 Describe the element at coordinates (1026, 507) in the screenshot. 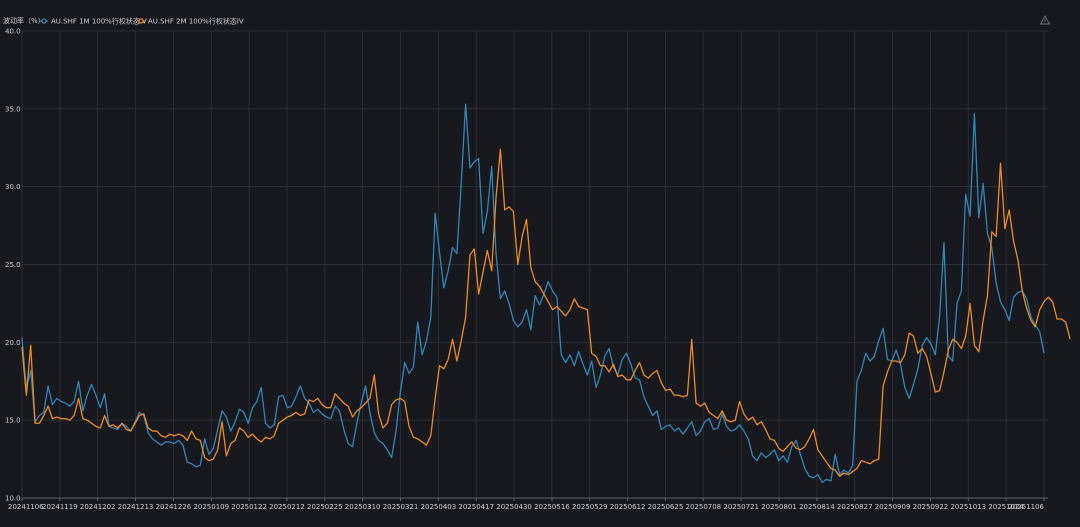

I see `x-tick-label: 20251106` at that location.